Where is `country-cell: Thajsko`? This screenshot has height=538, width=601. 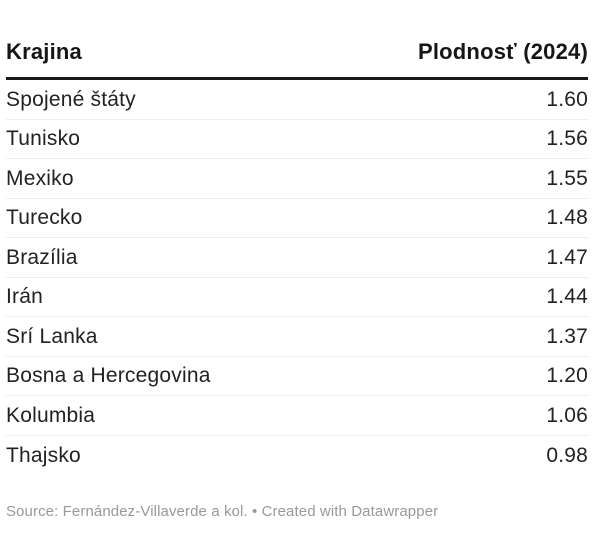
country-cell: Thajsko is located at coordinates (43, 455).